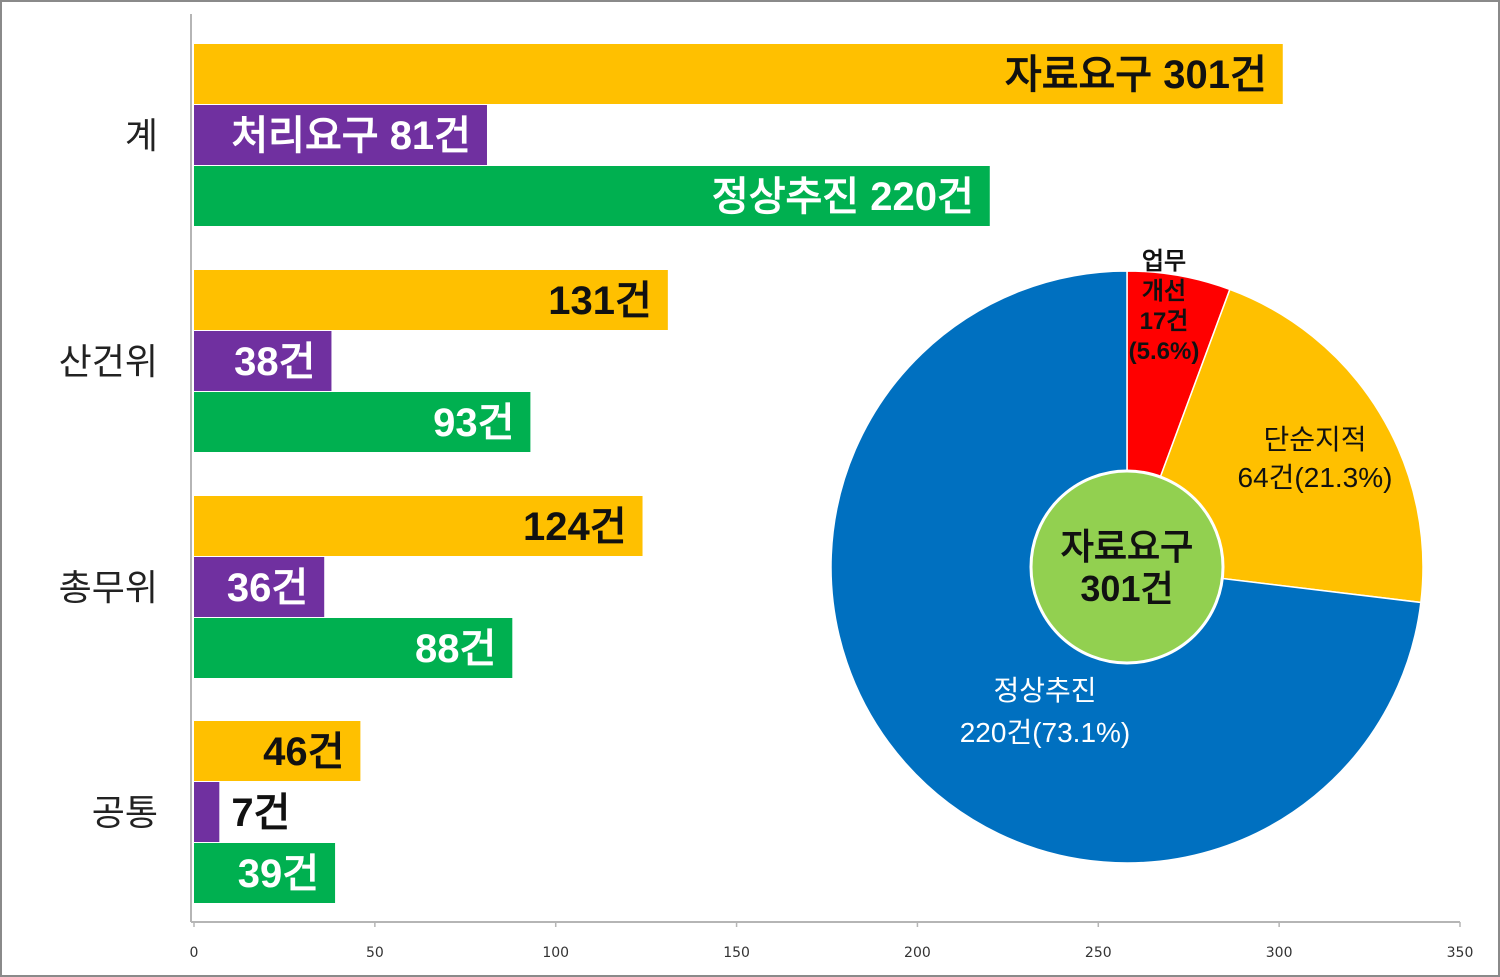 The height and width of the screenshot is (977, 1500). What do you see at coordinates (1315, 477) in the screenshot?
I see `pie-slice-label: 64건(21.3%)` at bounding box center [1315, 477].